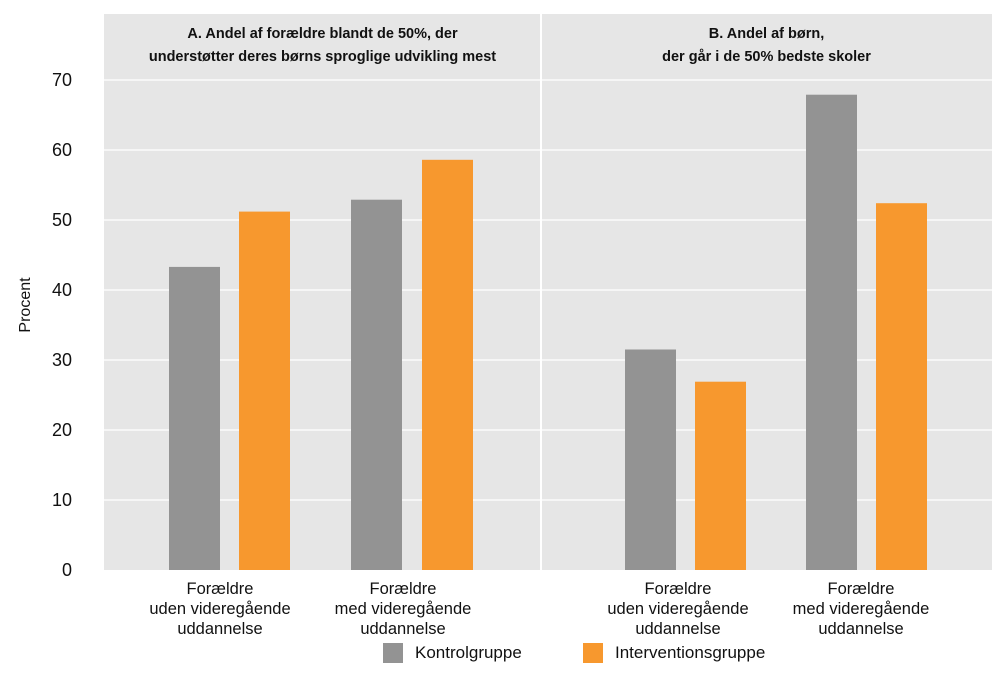 The height and width of the screenshot is (693, 992). What do you see at coordinates (62, 80) in the screenshot?
I see `y-tick-label: 70` at bounding box center [62, 80].